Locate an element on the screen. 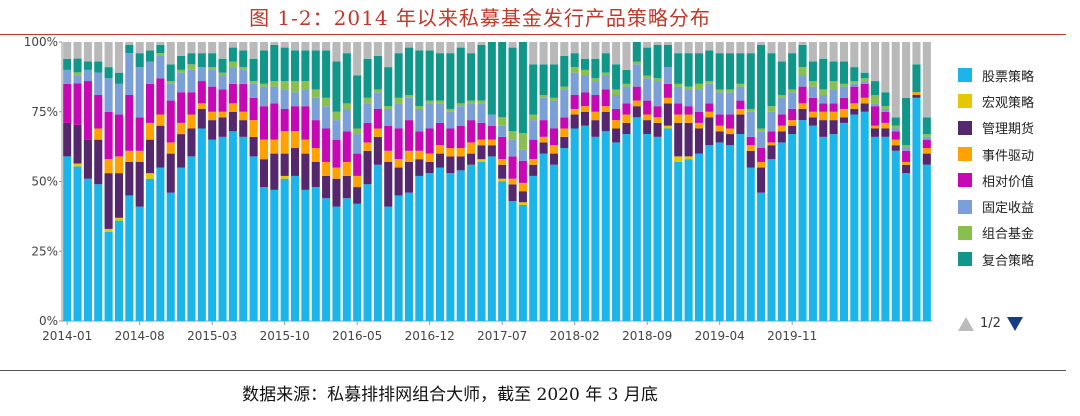  legend-item: 相对价值 is located at coordinates (1013, 180).